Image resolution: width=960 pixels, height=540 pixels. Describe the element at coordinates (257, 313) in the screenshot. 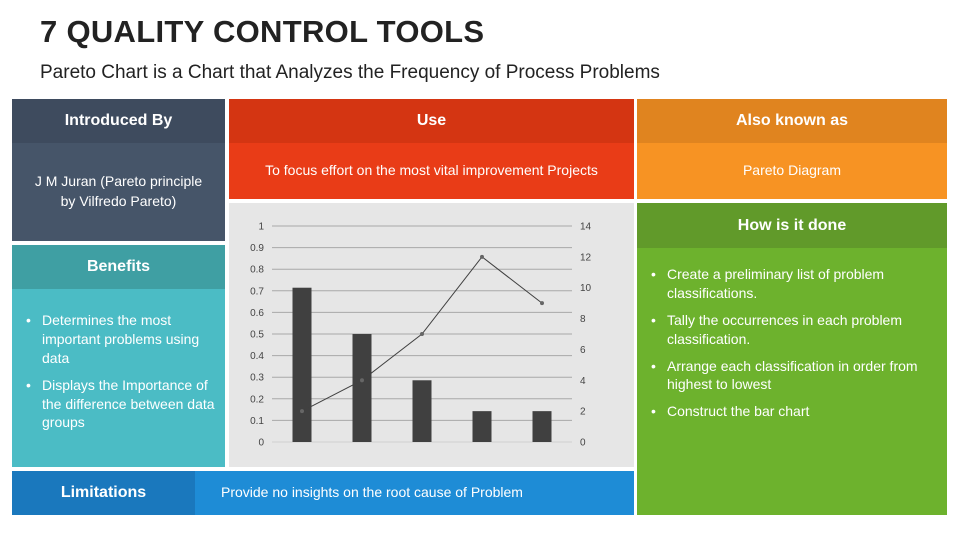

I see `left-axis-tick-label: 0.6` at that location.